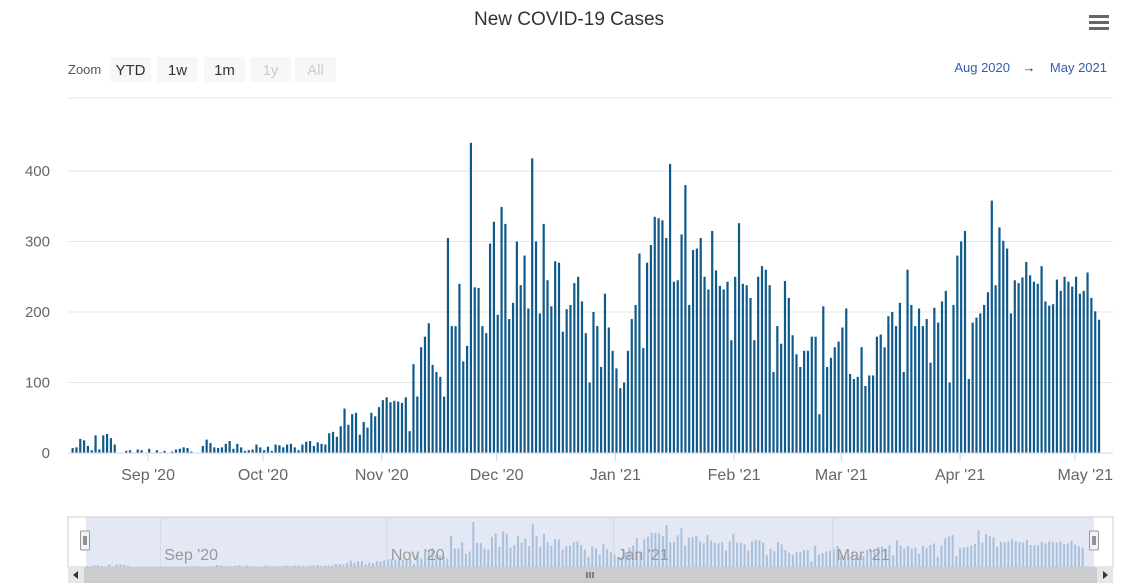  I want to click on y-tick-label-300: 300, so click(37, 242).